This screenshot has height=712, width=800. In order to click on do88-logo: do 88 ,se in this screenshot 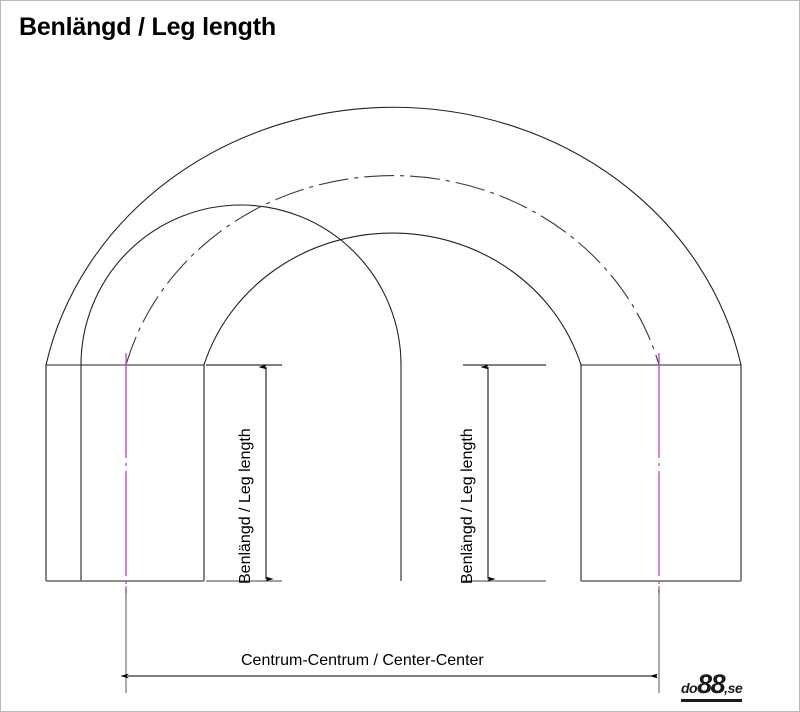, I will do `click(712, 685)`.